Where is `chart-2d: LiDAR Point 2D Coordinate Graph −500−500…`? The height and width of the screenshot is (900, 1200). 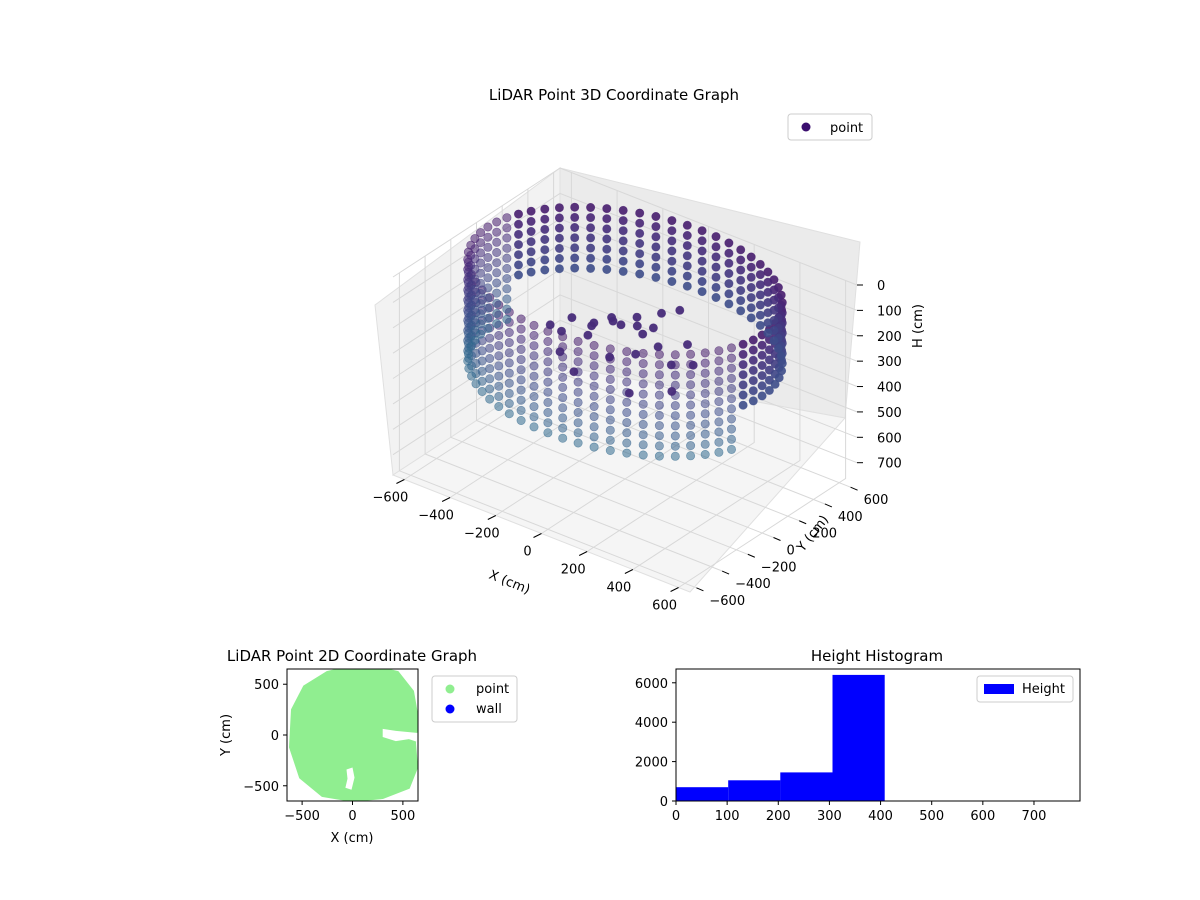
chart-2d: LiDAR Point 2D Coordinate Graph −500−500… is located at coordinates (368, 746).